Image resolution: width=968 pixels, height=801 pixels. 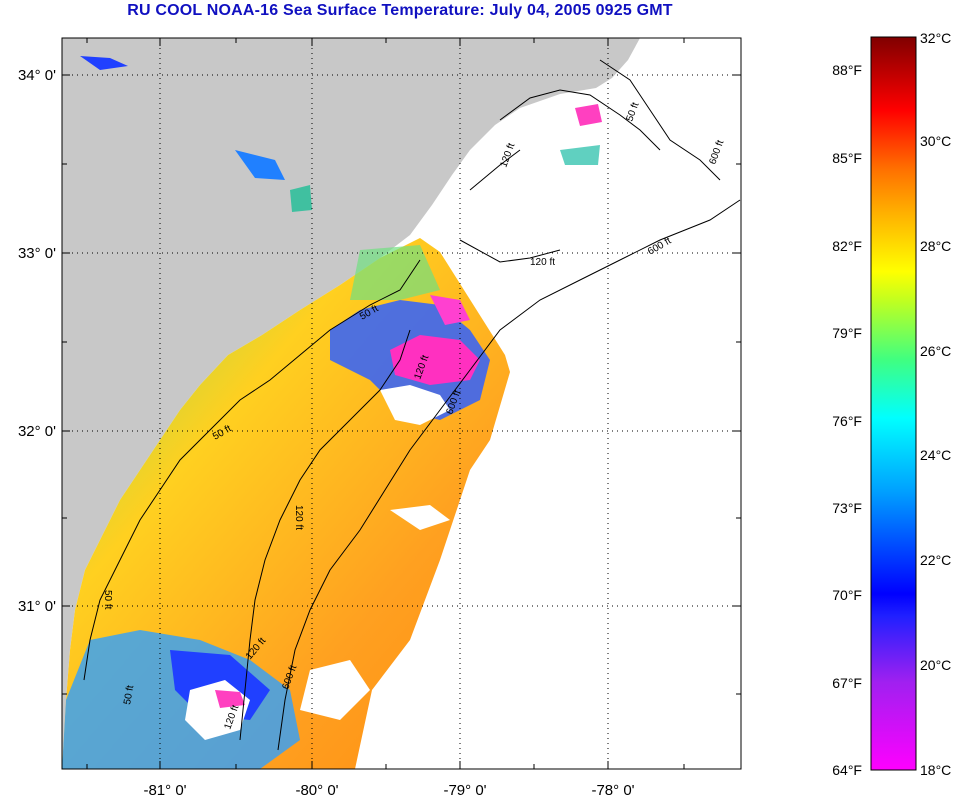 What do you see at coordinates (935, 560) in the screenshot?
I see `c-label: 22°C` at bounding box center [935, 560].